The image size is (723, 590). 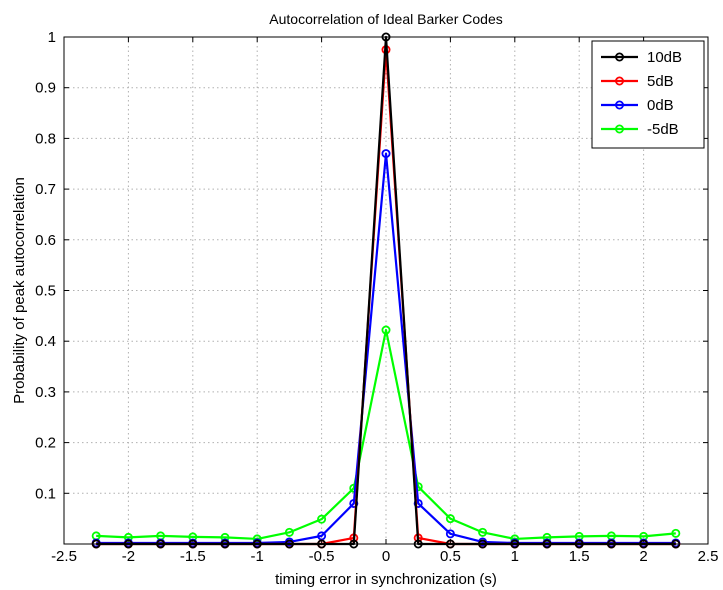 What do you see at coordinates (45, 392) in the screenshot?
I see `y-tick-label: 0.3` at bounding box center [45, 392].